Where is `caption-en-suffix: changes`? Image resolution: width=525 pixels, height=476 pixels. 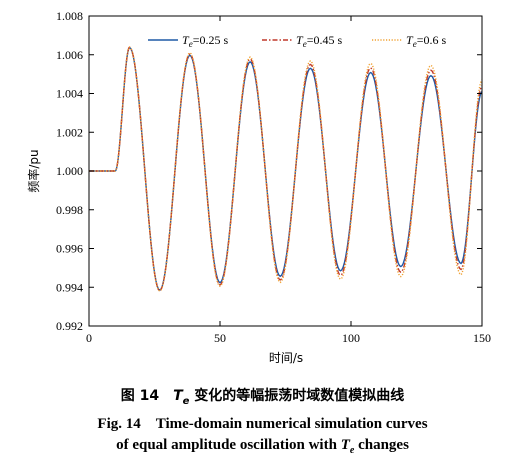 caption-en-suffix: changes is located at coordinates (381, 445).